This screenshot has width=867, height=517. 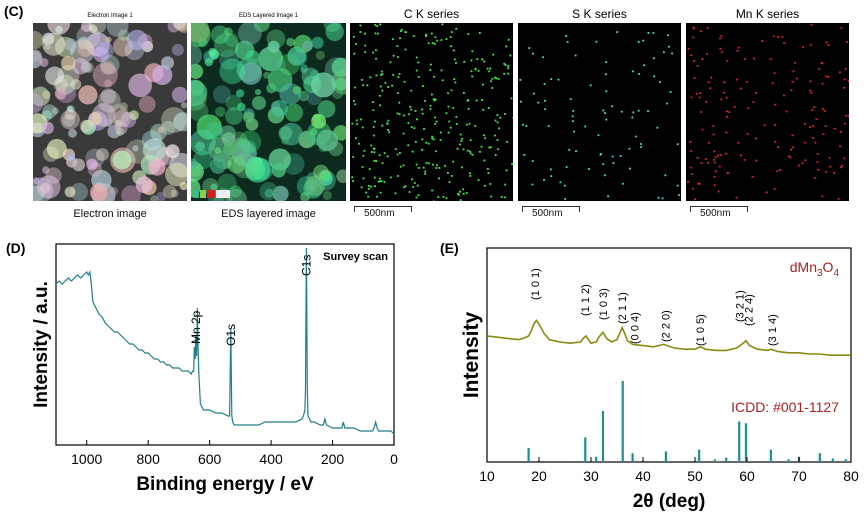 What do you see at coordinates (767, 112) in the screenshot?
I see `red-map-image` at bounding box center [767, 112].